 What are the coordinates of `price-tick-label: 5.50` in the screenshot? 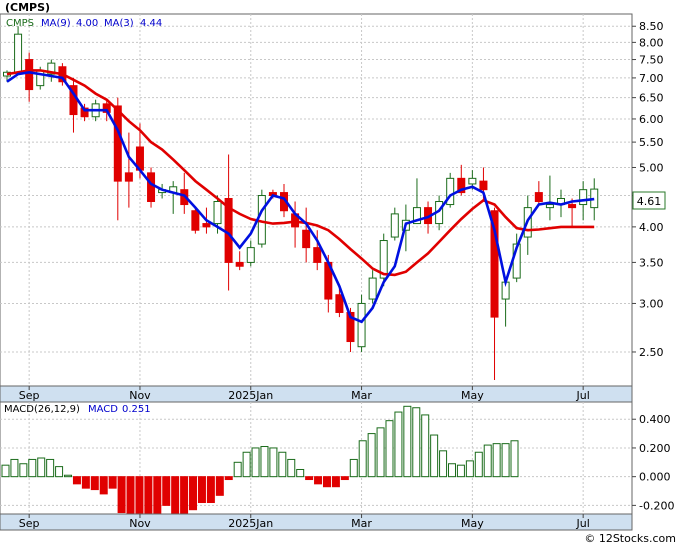 It's located at (651, 142).